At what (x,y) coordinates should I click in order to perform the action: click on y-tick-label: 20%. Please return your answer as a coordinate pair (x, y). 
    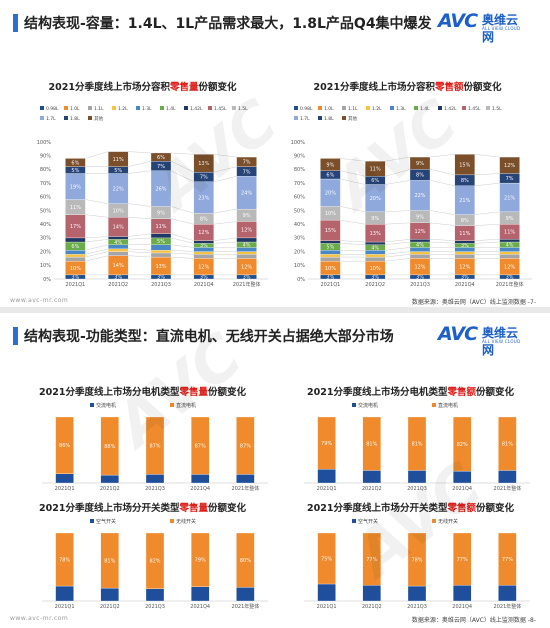
    Looking at the image, I should click on (299, 252).